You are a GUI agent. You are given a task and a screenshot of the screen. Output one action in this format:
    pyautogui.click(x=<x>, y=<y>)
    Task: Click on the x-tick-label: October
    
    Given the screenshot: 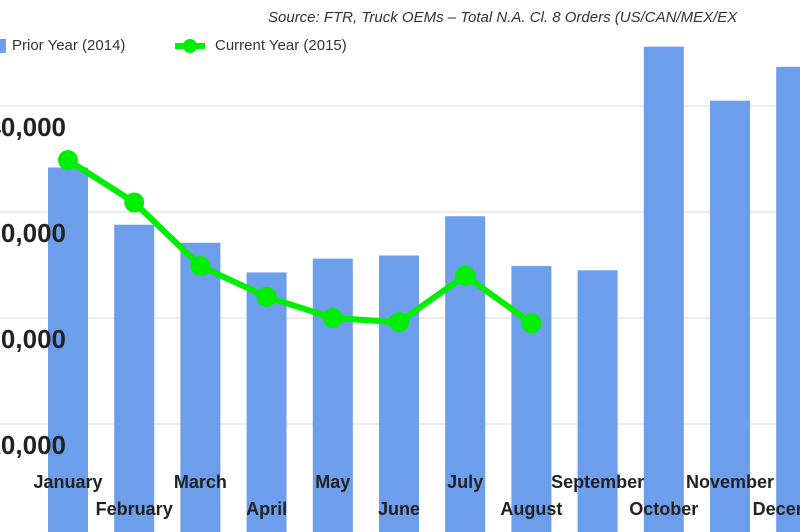 What is the action you would take?
    pyautogui.click(x=663, y=509)
    